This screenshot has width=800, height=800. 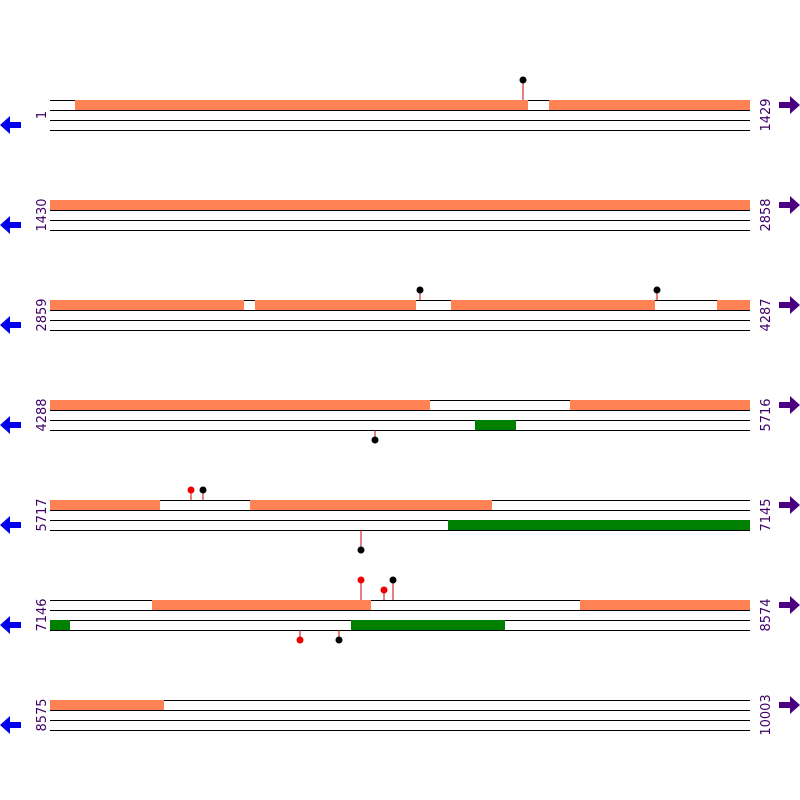 What do you see at coordinates (42, 214) in the screenshot?
I see `row-start-label: 1430` at bounding box center [42, 214].